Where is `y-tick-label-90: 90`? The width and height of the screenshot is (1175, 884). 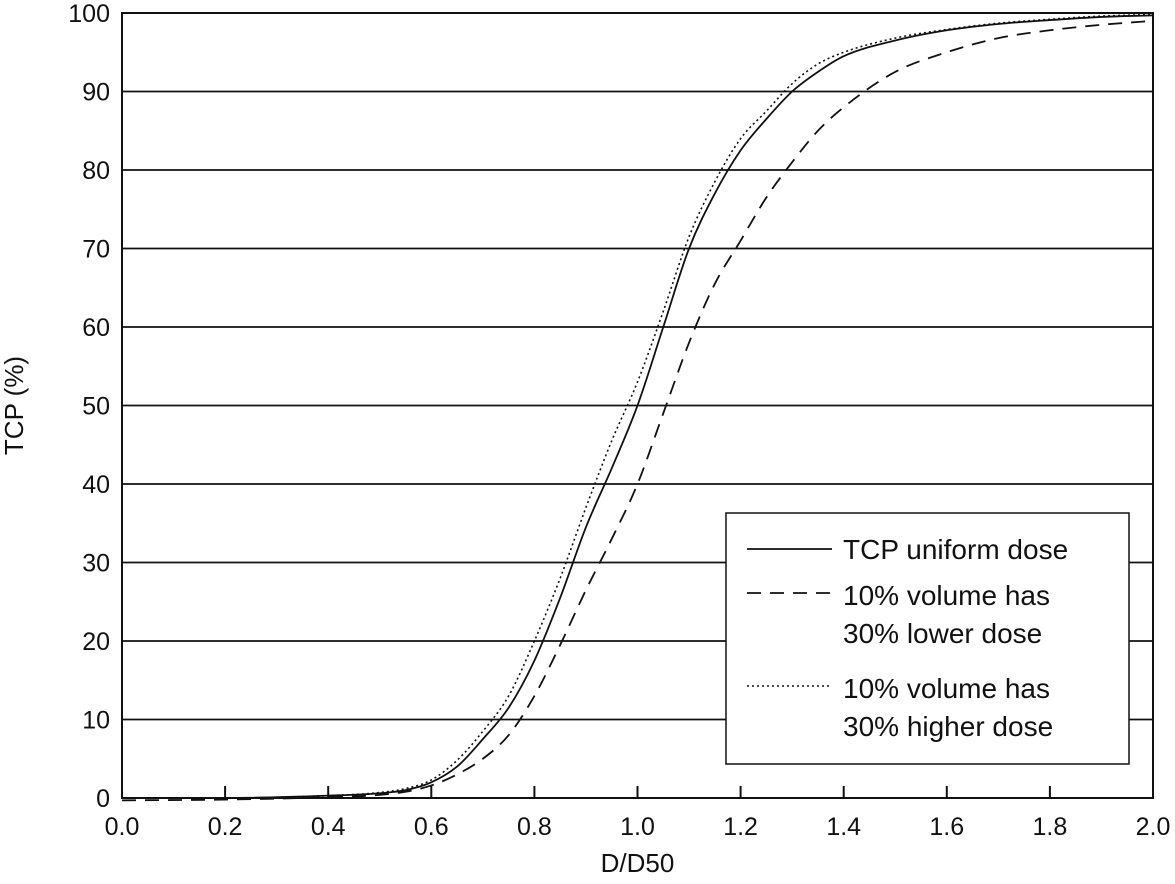
y-tick-label-90: 90 is located at coordinates (96, 93).